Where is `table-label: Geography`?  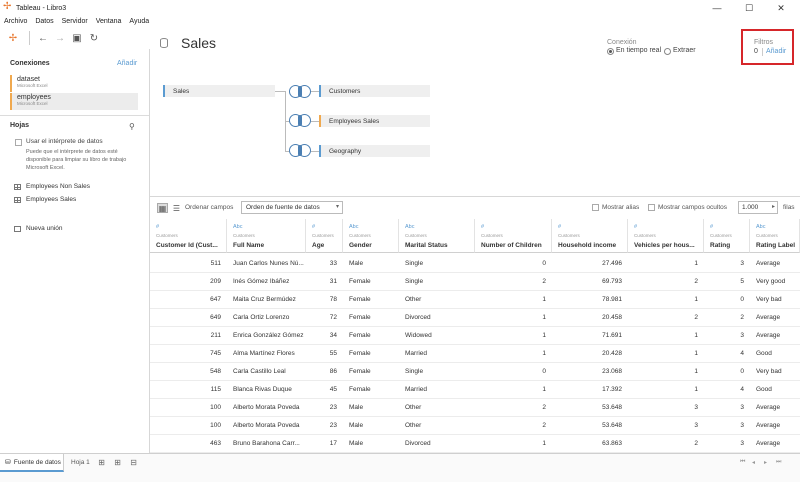 table-label: Geography is located at coordinates (345, 151).